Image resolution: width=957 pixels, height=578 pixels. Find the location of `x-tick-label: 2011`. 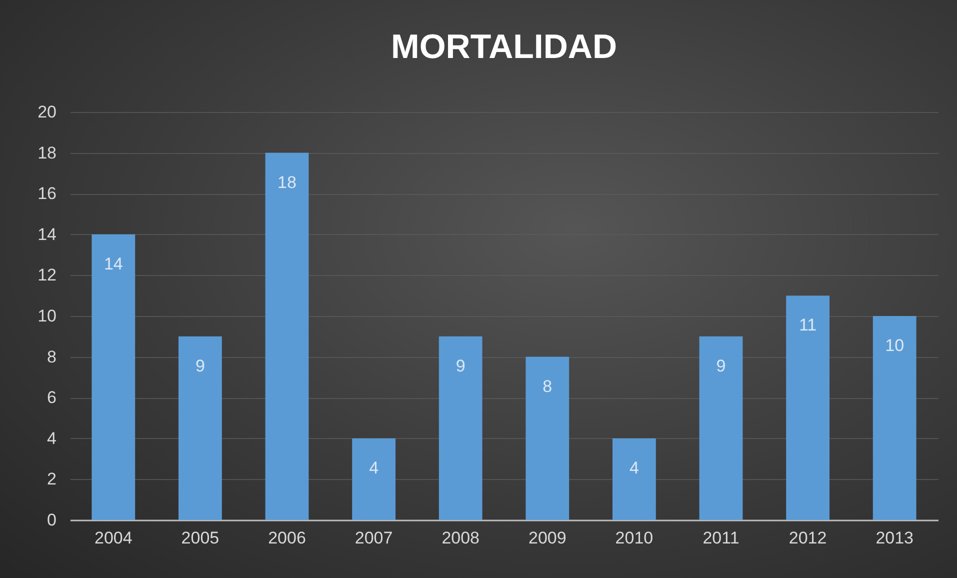

x-tick-label: 2011 is located at coordinates (721, 538).